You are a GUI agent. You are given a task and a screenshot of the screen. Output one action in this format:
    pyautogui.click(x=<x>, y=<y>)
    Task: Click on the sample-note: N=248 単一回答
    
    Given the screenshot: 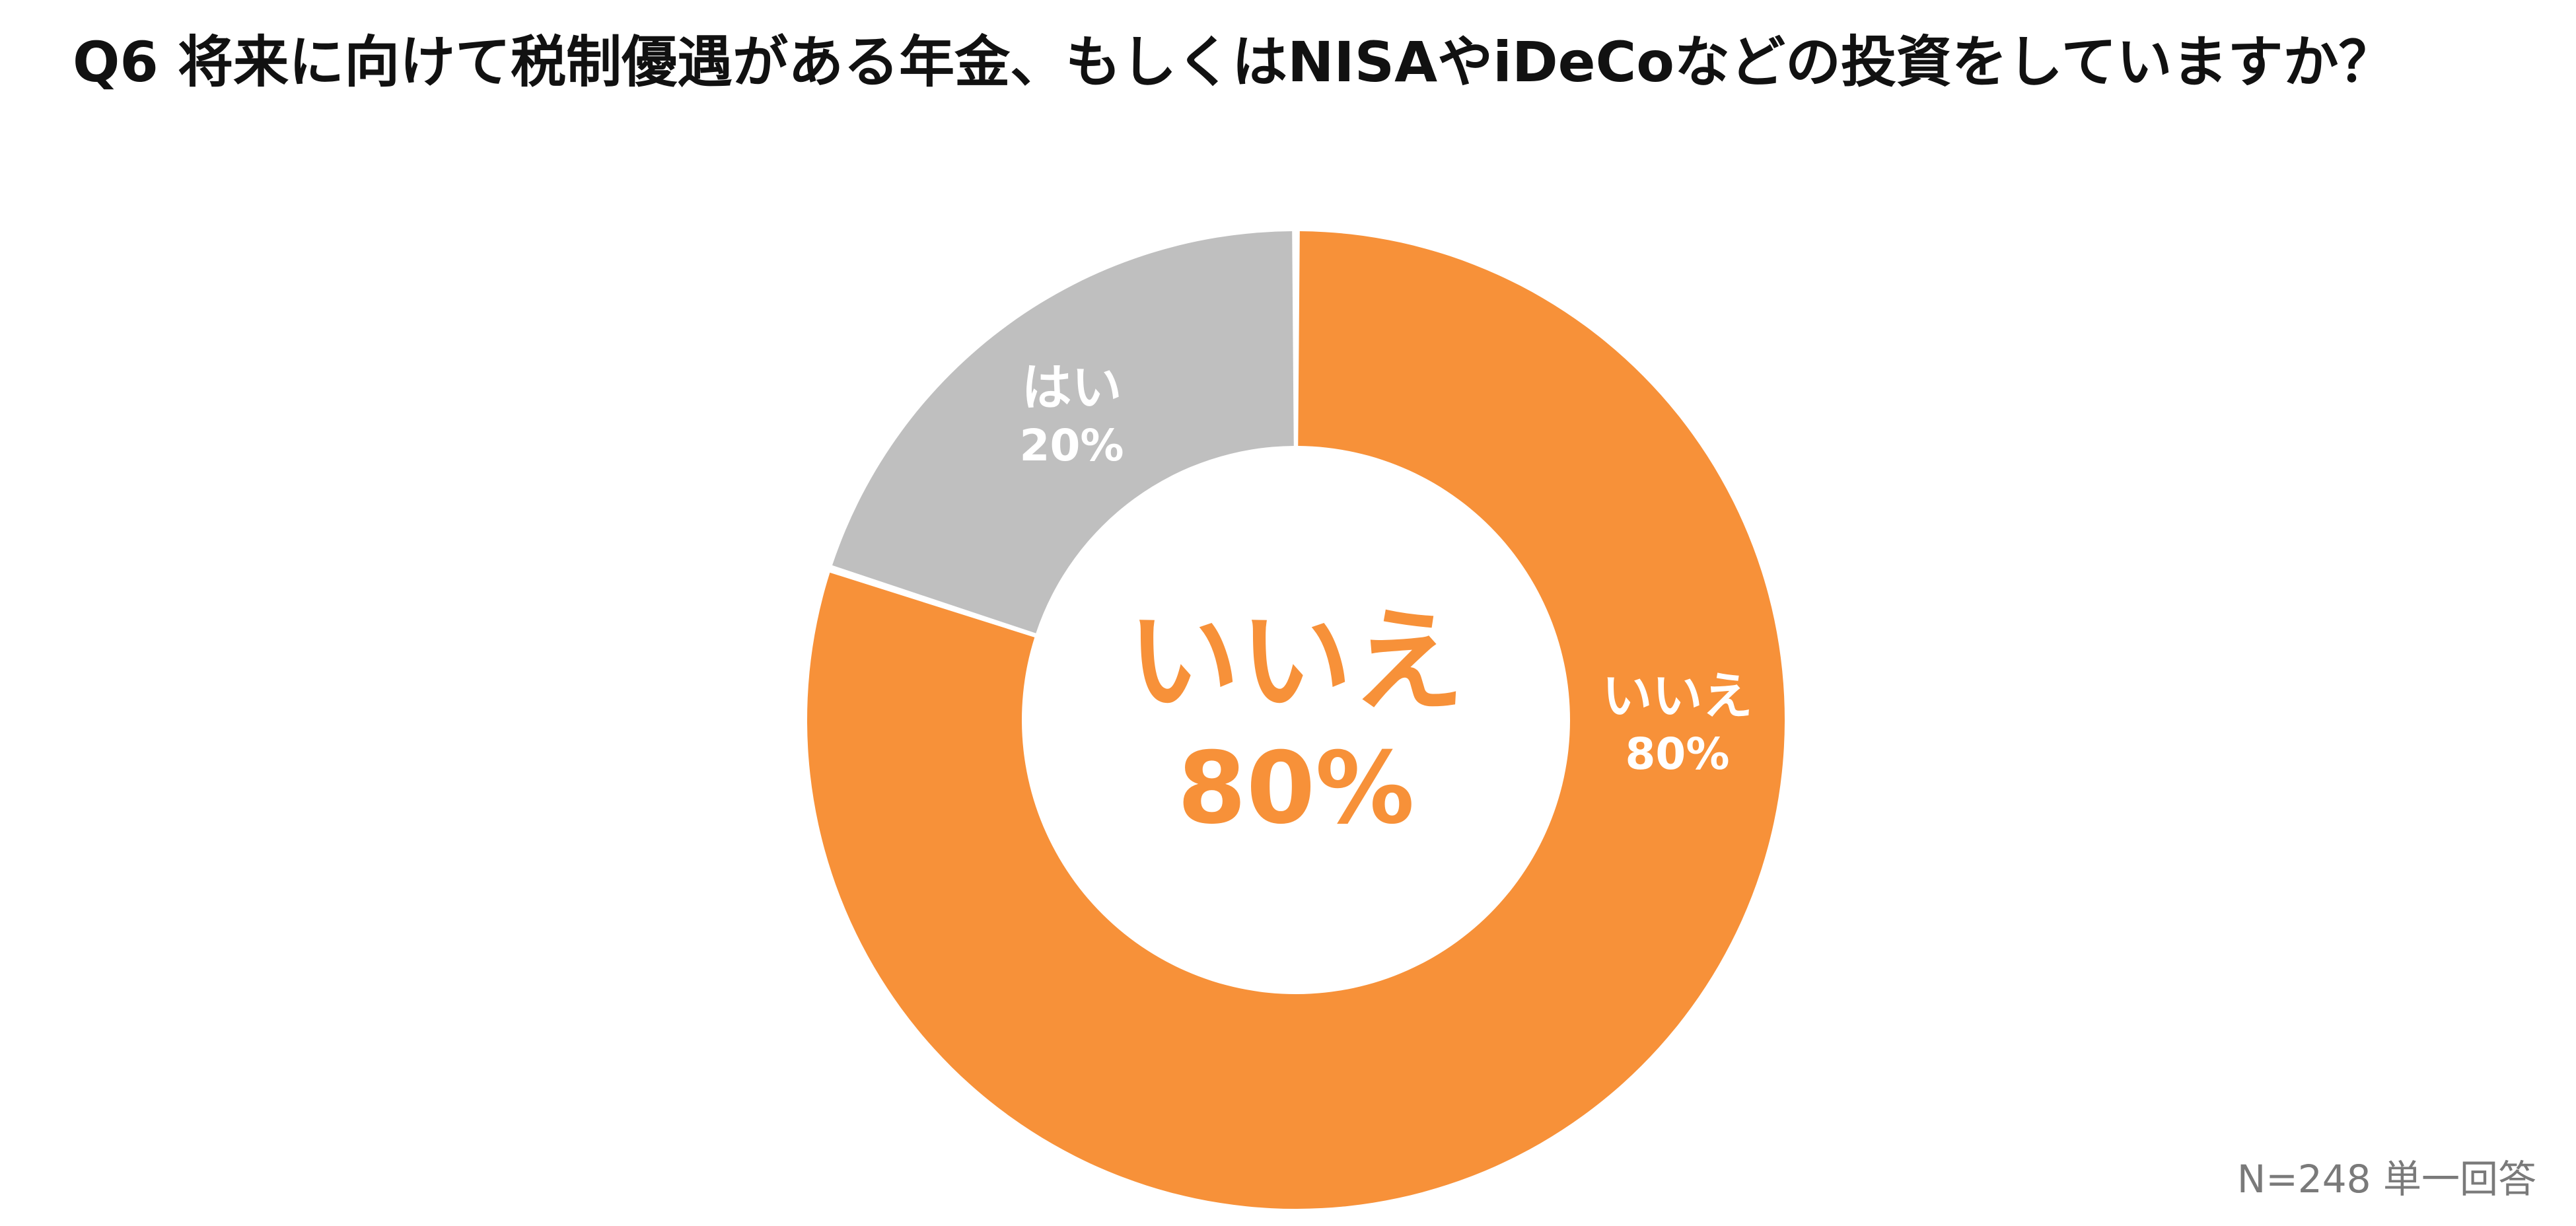 What is the action you would take?
    pyautogui.click(x=2386, y=1179)
    